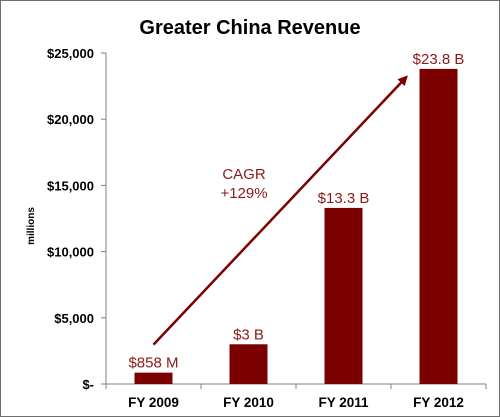  I want to click on x-tick-label: FY 2009, so click(153, 402).